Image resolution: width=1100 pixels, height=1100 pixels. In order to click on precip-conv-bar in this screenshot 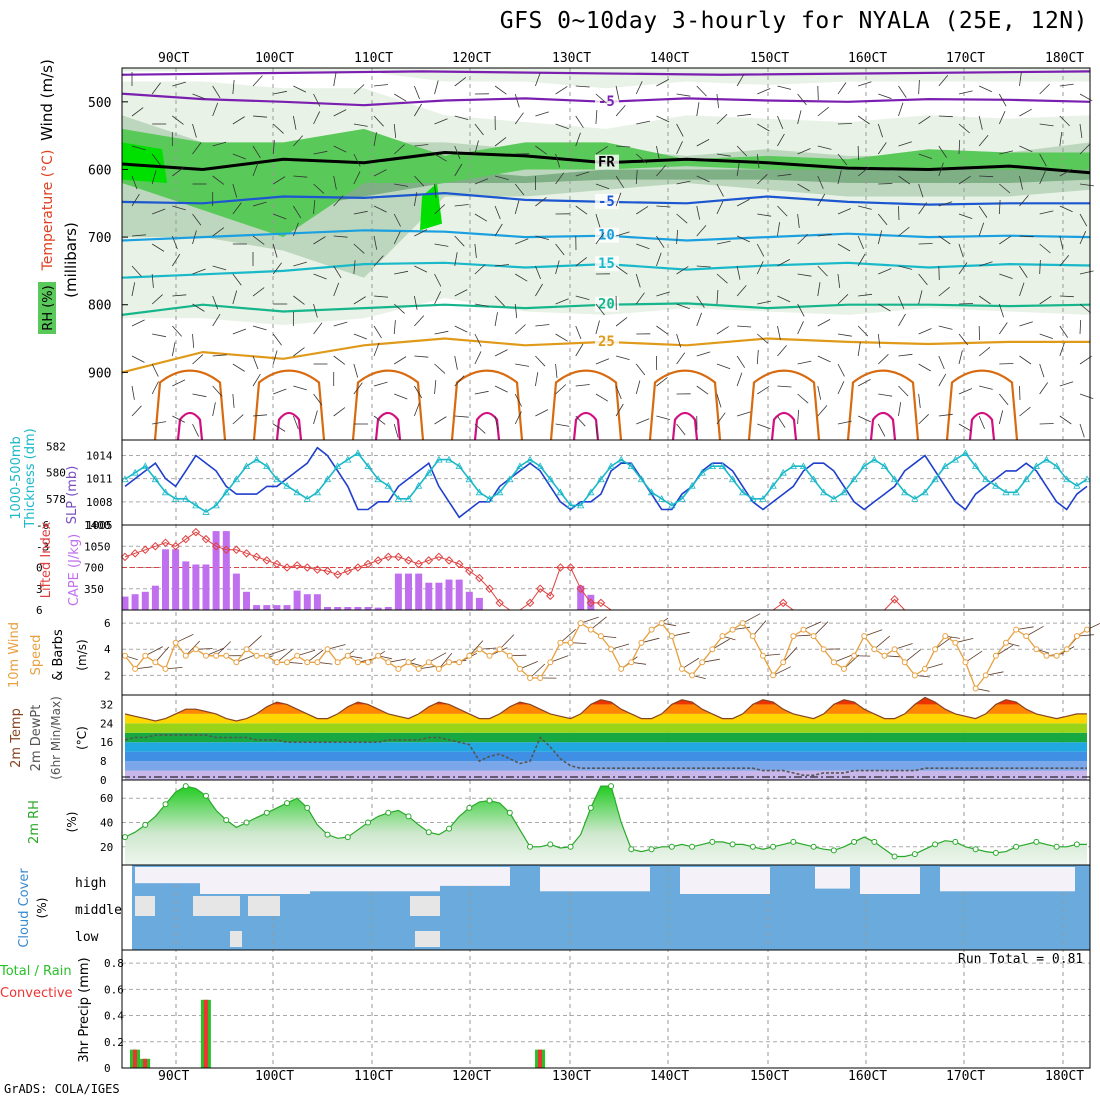, I will do `click(135, 1058)`.